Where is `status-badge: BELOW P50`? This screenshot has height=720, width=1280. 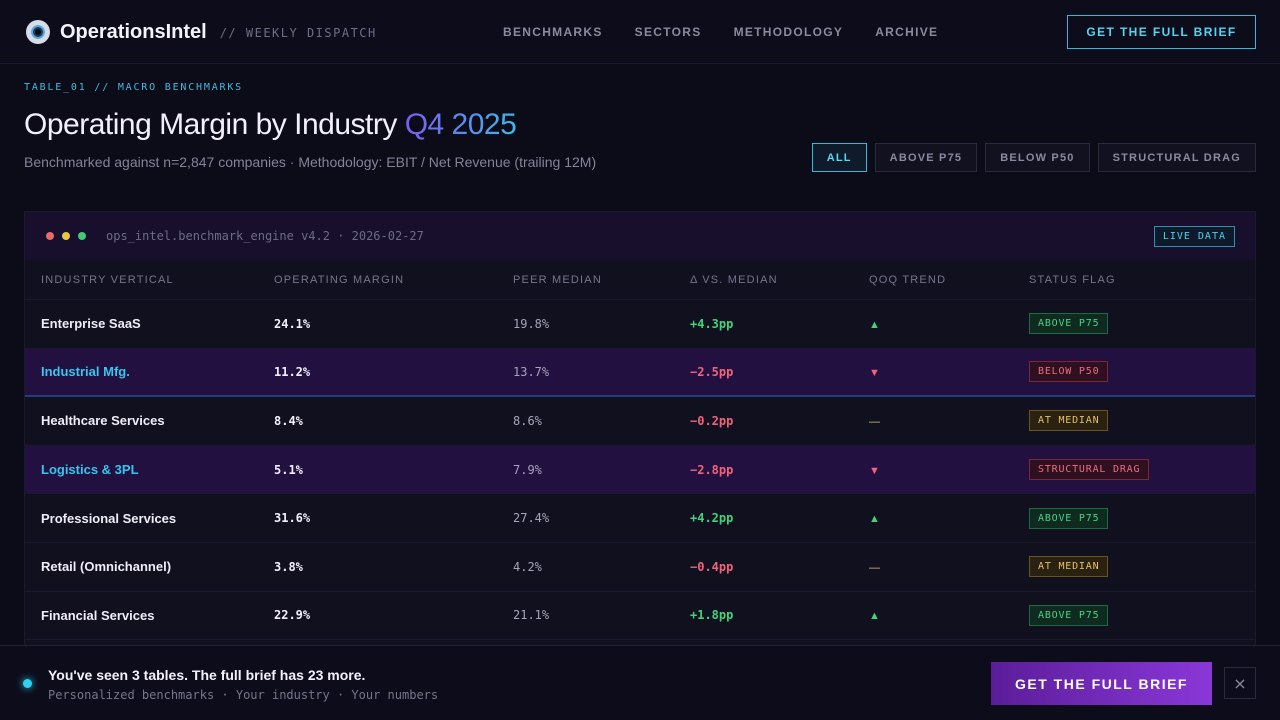
status-badge: BELOW P50 is located at coordinates (1069, 372).